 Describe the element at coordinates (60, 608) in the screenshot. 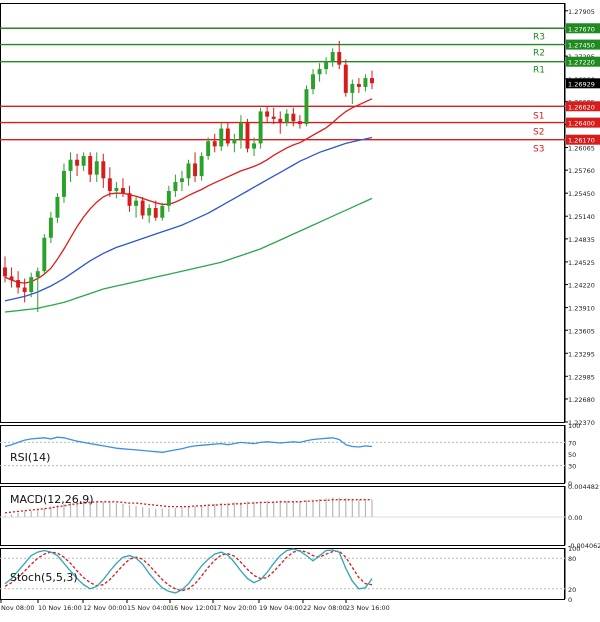

I see `time-tick-label: 10 Nov 16:00` at that location.